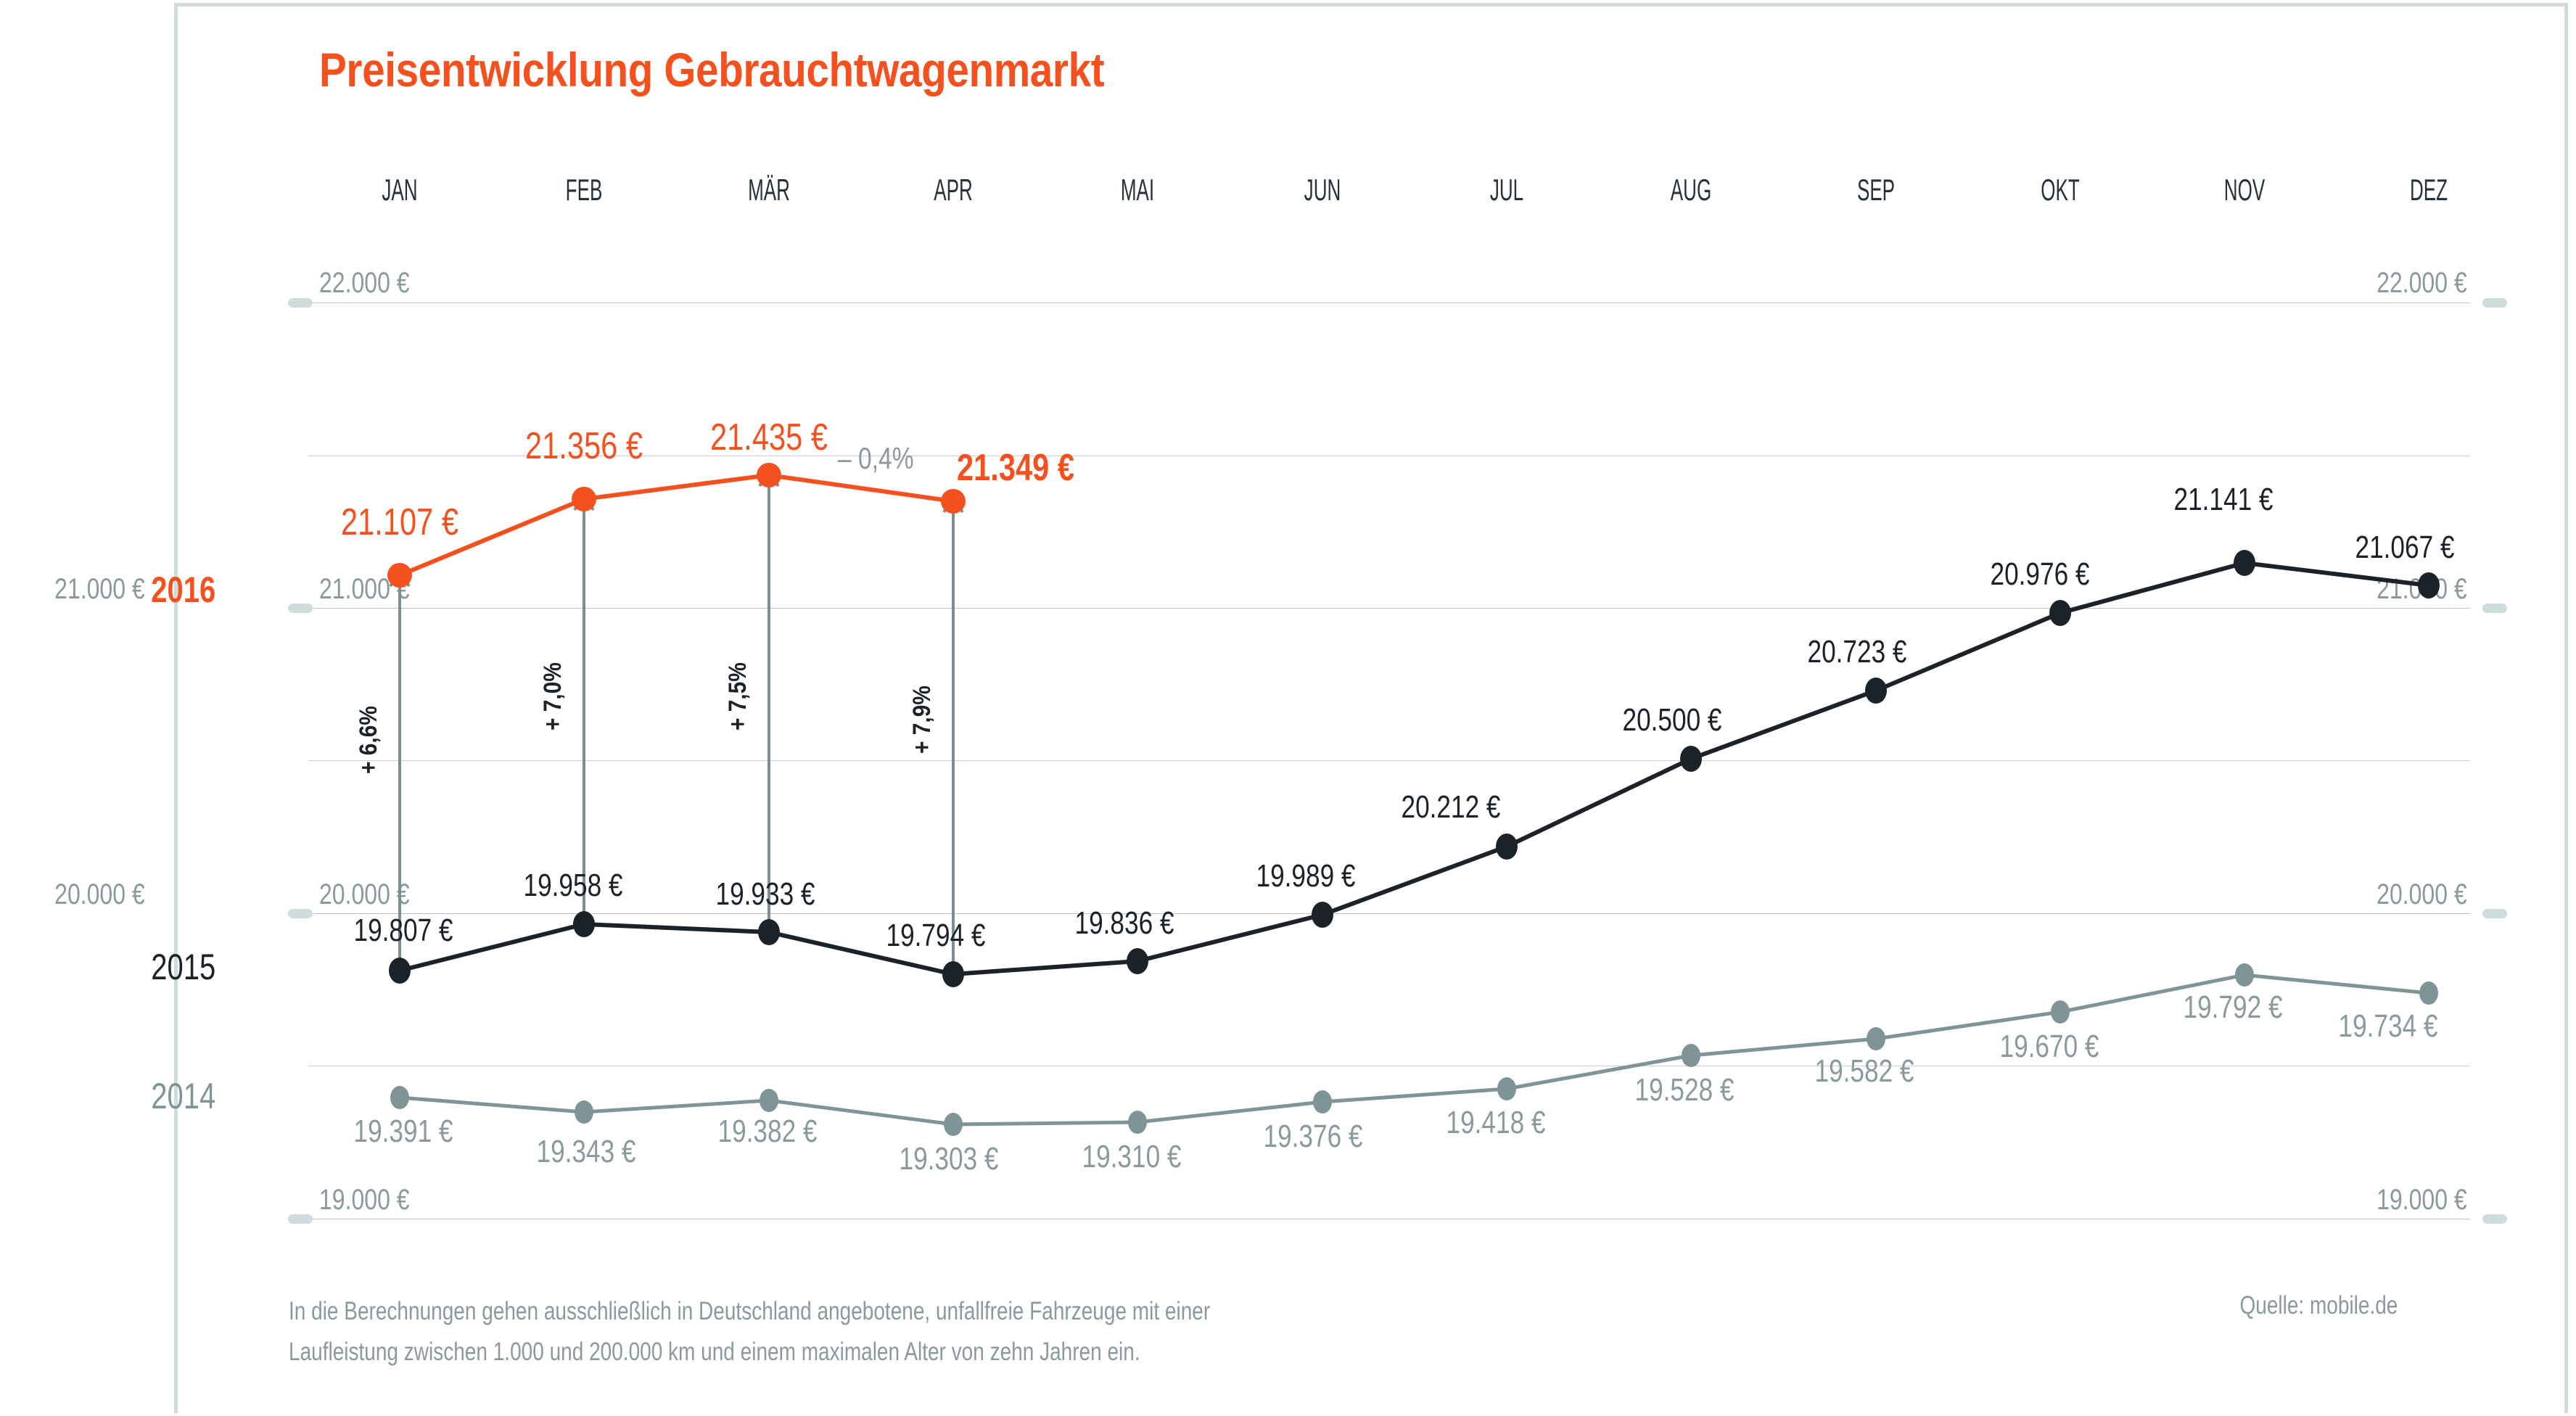 The width and height of the screenshot is (2576, 1416). I want to click on markers-2016, so click(676, 525).